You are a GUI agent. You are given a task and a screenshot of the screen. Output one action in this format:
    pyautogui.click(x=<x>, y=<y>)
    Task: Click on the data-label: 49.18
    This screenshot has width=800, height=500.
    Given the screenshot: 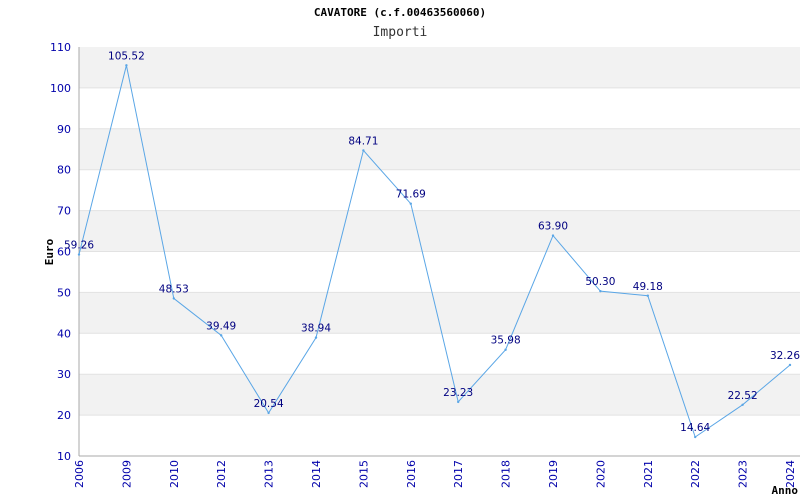 What is the action you would take?
    pyautogui.click(x=648, y=287)
    